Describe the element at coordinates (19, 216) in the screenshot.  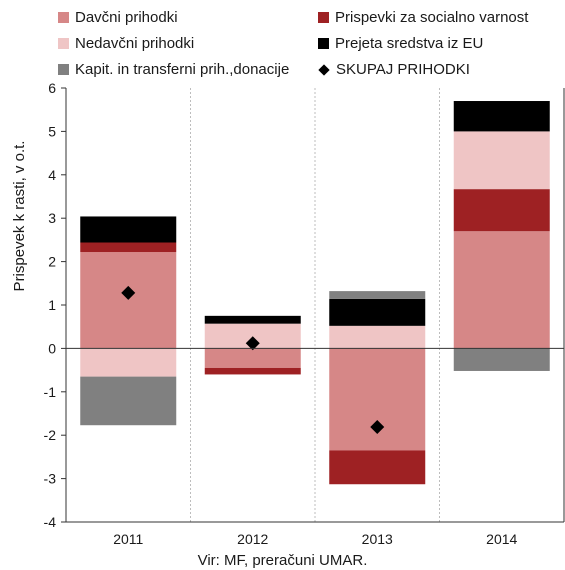
I see `y-axis-title: Prispevek k rasti, v o.t.` at that location.